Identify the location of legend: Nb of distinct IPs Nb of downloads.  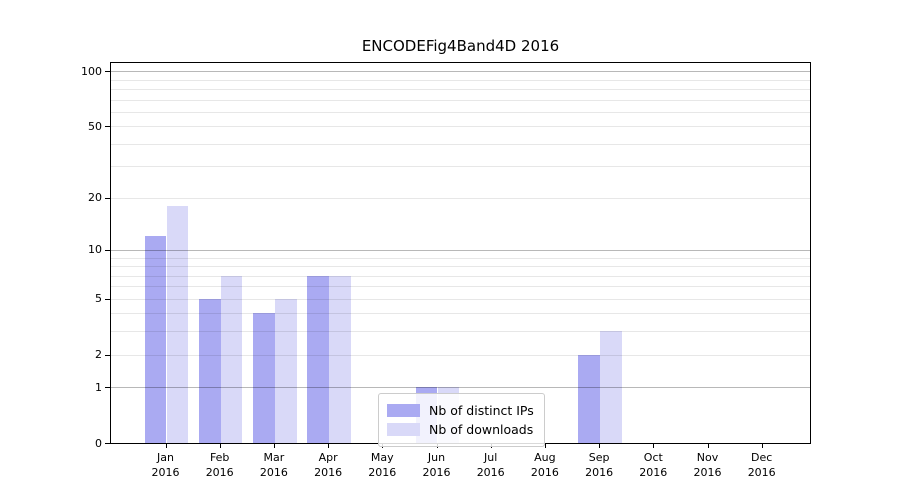
(461, 420).